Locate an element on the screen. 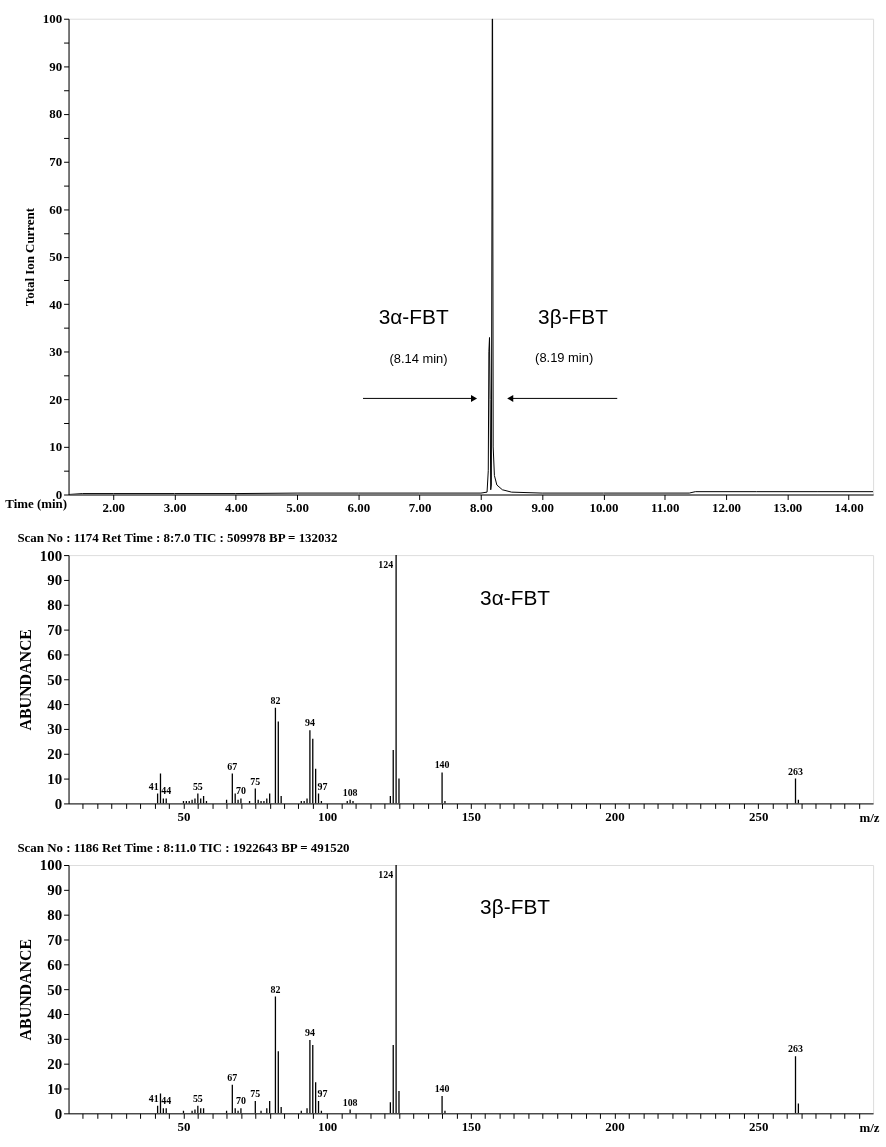 The height and width of the screenshot is (1147, 886). y-axis-title: Total Ion Current is located at coordinates (29, 257).